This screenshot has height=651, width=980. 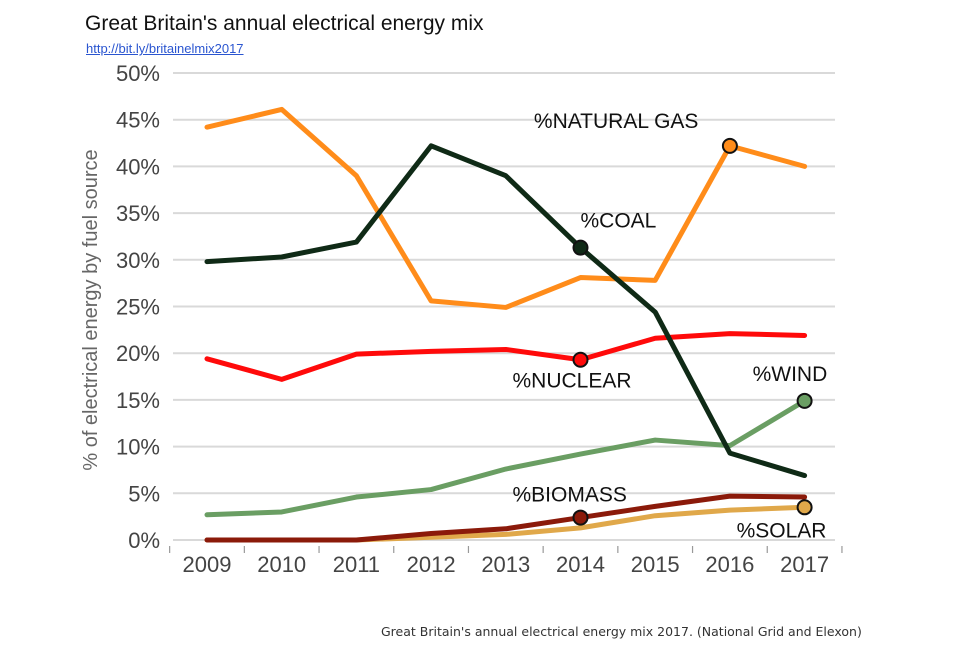 I want to click on y-tick-label: 45%, so click(x=138, y=120).